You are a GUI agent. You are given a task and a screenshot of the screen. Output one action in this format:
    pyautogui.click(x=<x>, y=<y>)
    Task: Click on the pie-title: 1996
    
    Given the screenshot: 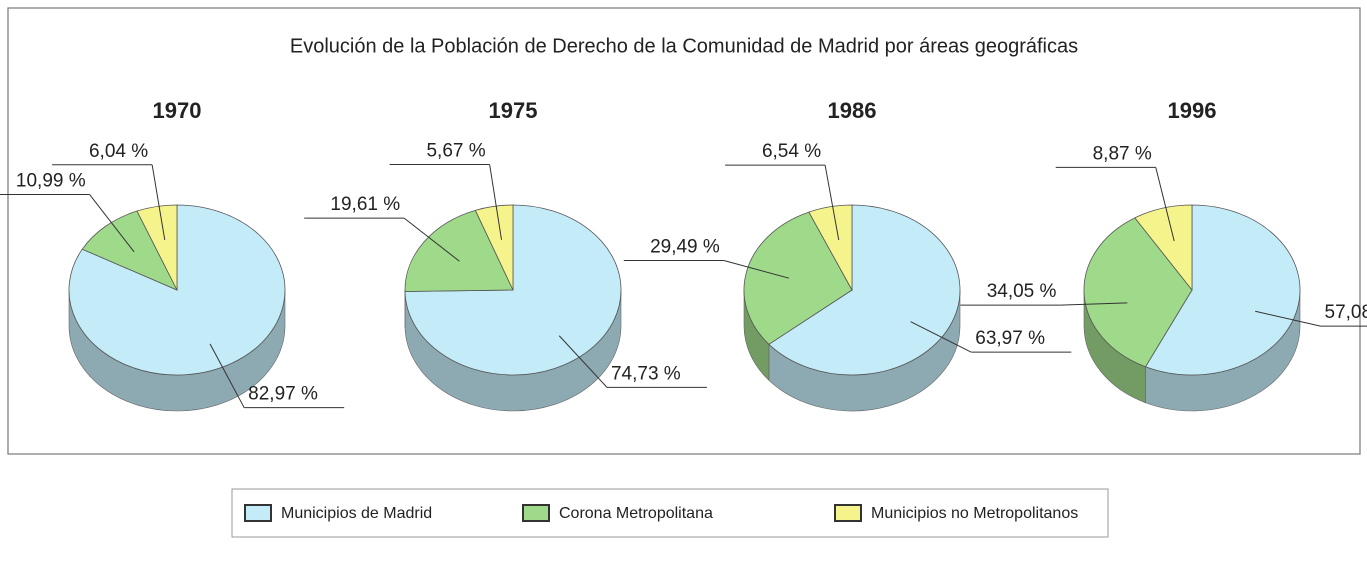 What is the action you would take?
    pyautogui.click(x=1192, y=110)
    